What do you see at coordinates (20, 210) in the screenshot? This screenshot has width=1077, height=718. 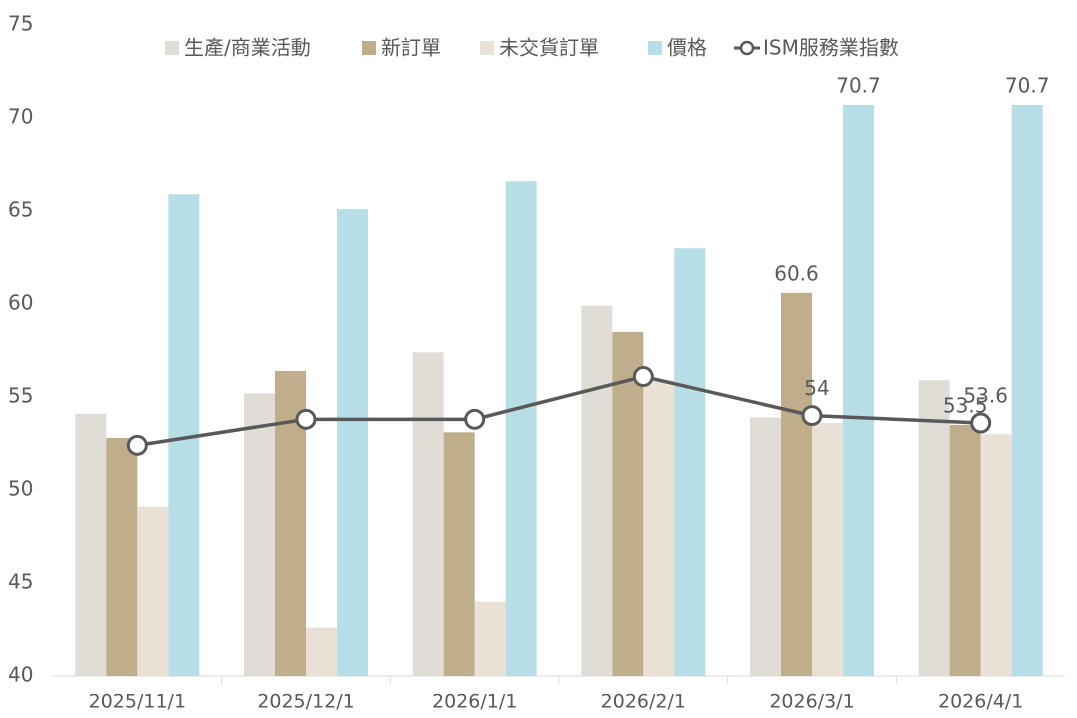 I see `y-tick-label: 65` at bounding box center [20, 210].